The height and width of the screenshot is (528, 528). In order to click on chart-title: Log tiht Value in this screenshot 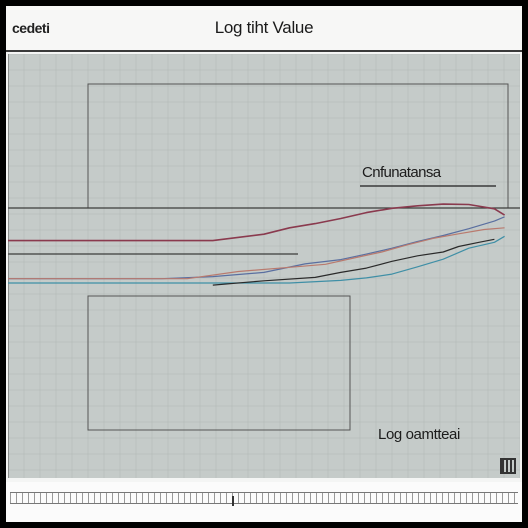, I will do `click(264, 27)`.